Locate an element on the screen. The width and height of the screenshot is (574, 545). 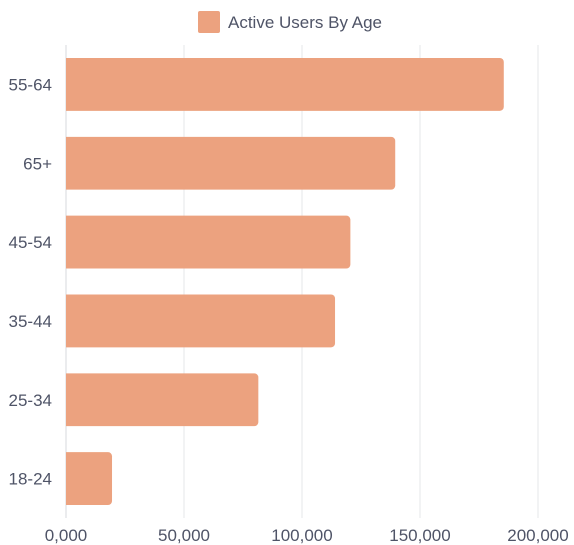
y-tick-label: 45-54 is located at coordinates (30, 242).